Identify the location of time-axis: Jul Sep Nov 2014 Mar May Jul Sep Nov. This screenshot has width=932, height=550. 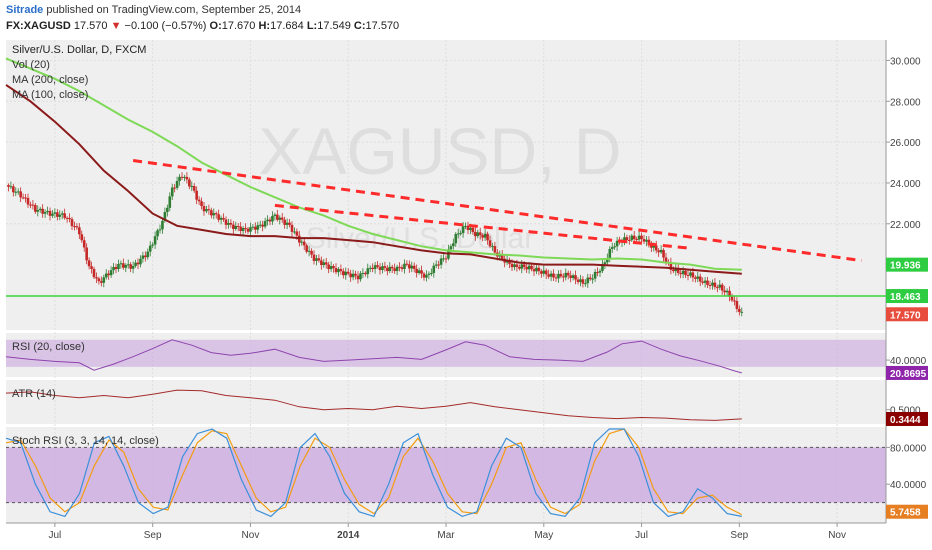
(446, 531).